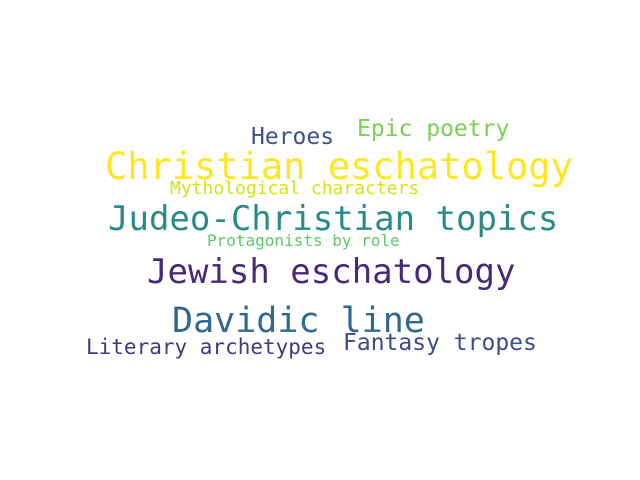  What do you see at coordinates (440, 343) in the screenshot?
I see `word-fantasy-tropes: Fantasy tropes` at bounding box center [440, 343].